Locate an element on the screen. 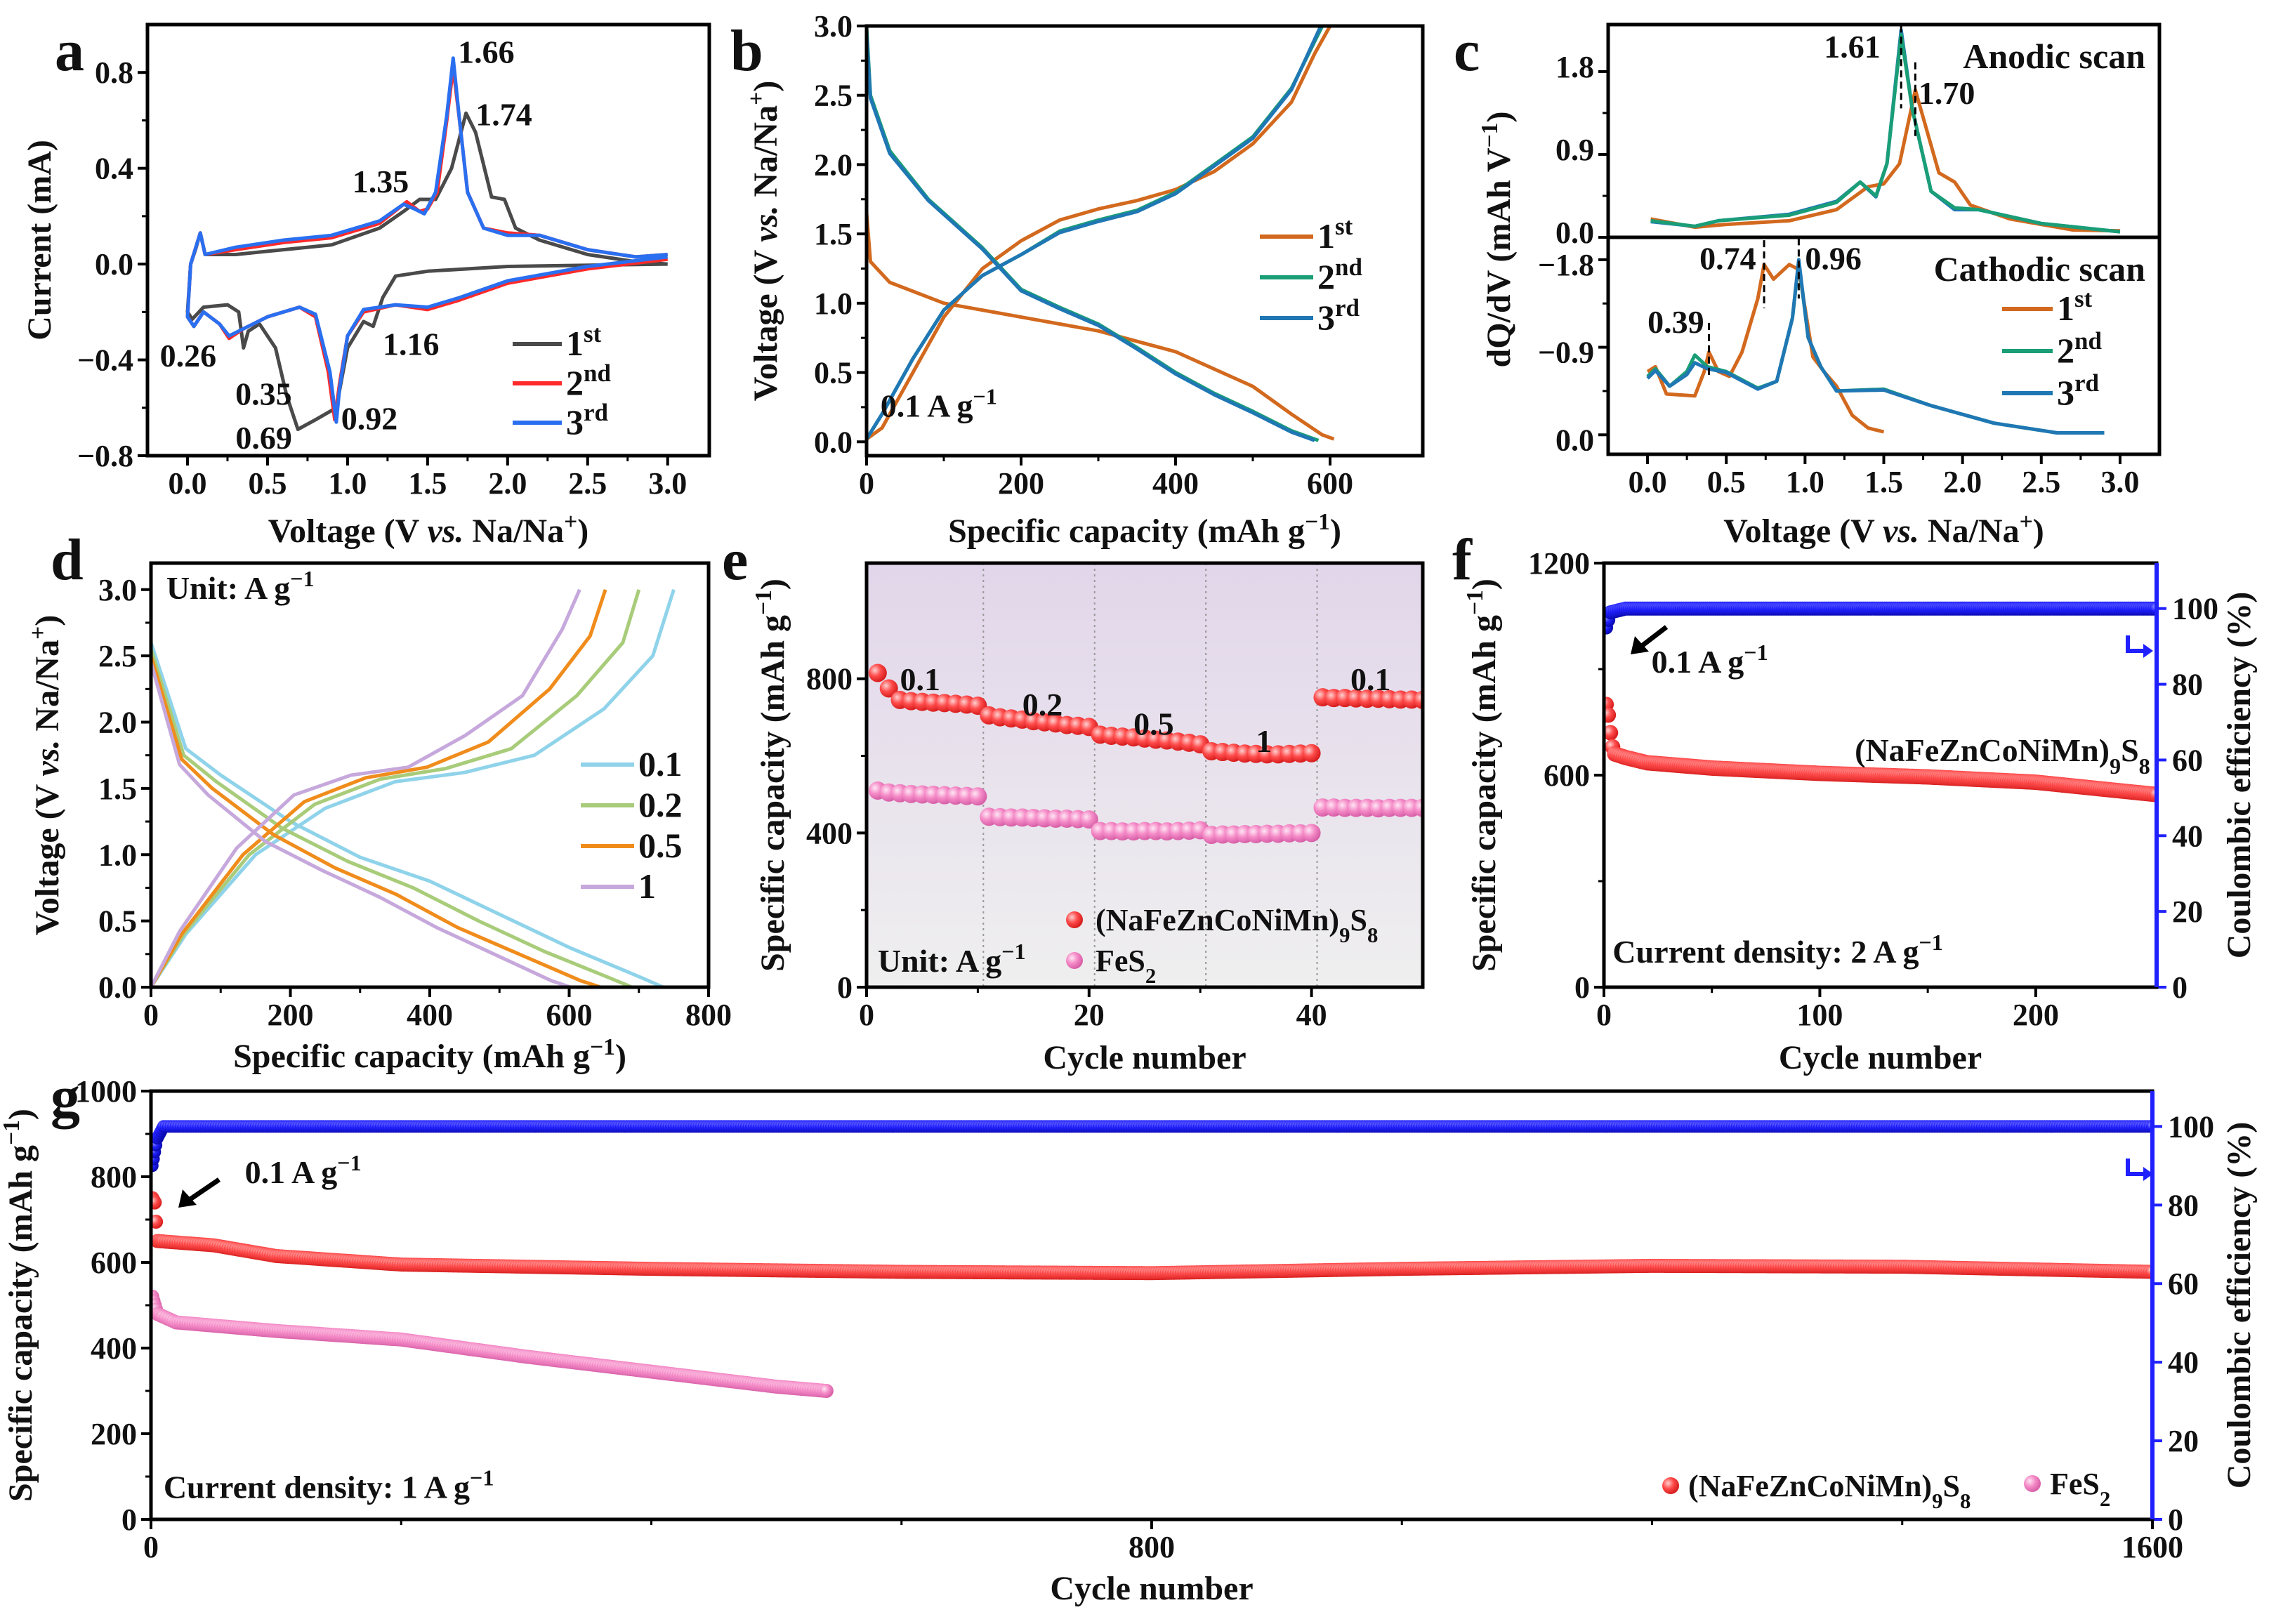 Image resolution: width=2276 pixels, height=1624 pixels. y-axis-title-part: + is located at coordinates (38, 633).